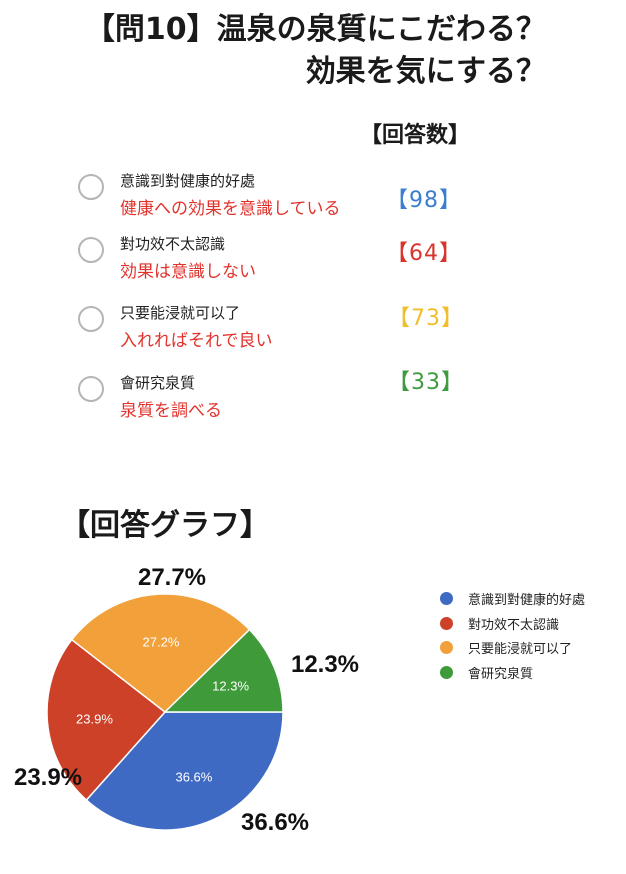 This screenshot has width=626, height=874. What do you see at coordinates (325, 664) in the screenshot?
I see `slice-outer-label: 12.3%` at bounding box center [325, 664].